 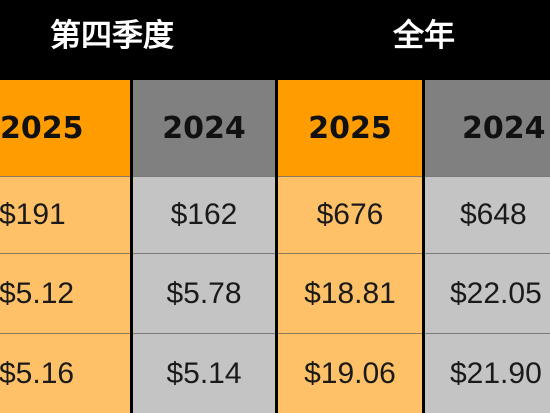 What do you see at coordinates (487, 214) in the screenshot?
I see `table-cell-r1-fy-2024: $648` at bounding box center [487, 214].